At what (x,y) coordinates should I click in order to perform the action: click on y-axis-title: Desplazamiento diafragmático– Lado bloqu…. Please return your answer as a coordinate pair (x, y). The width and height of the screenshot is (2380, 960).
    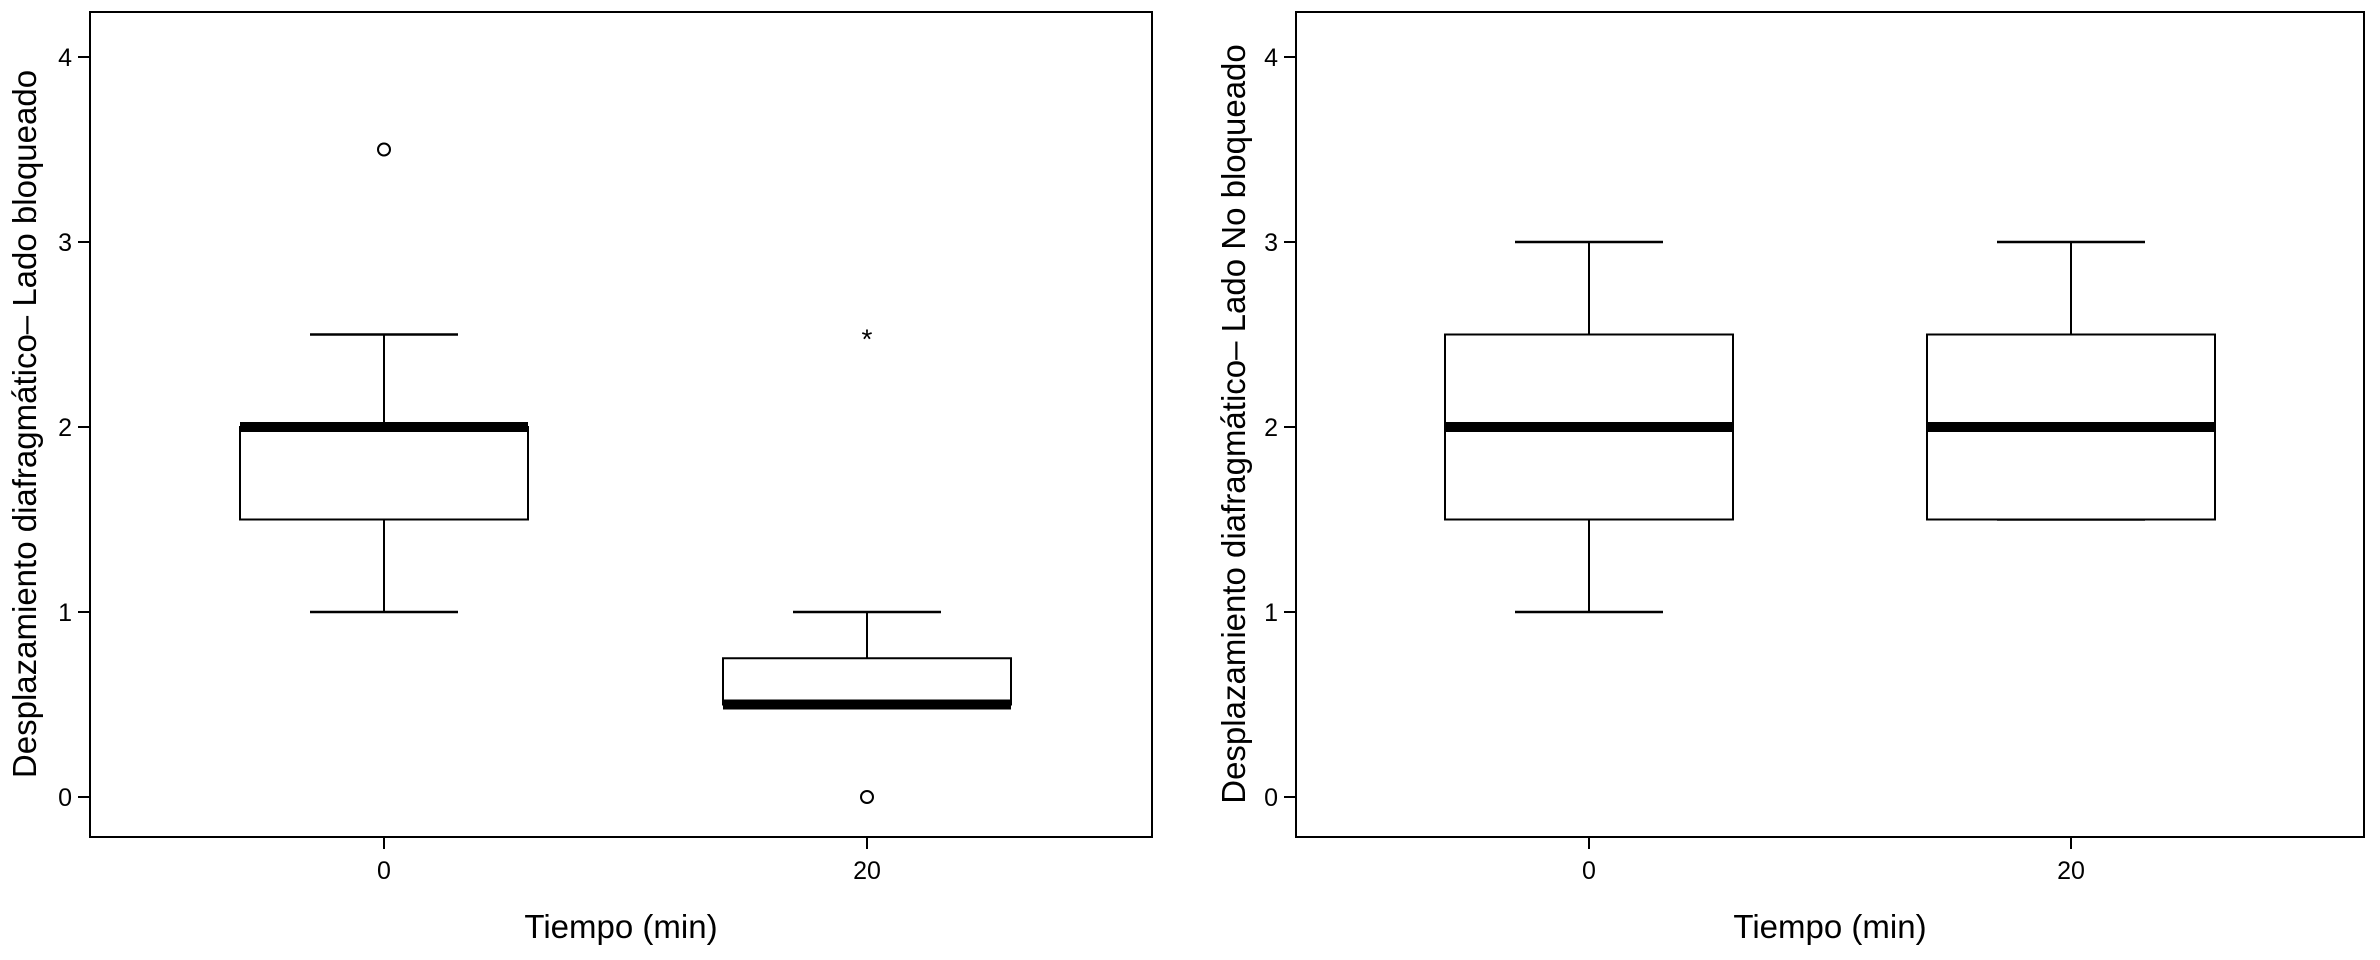
    Looking at the image, I should click on (24, 424).